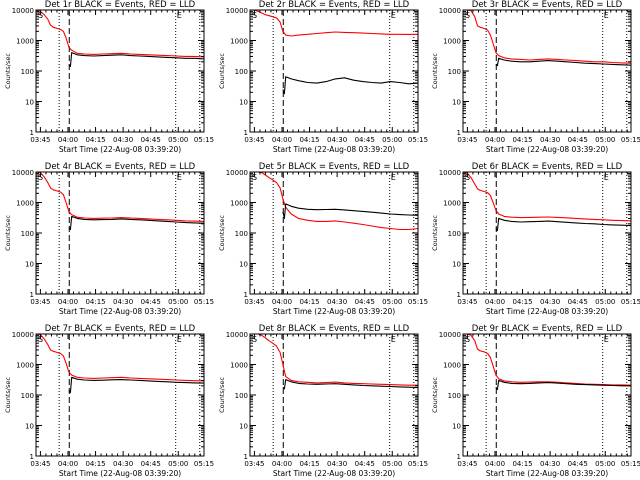  What do you see at coordinates (120, 329) in the screenshot?
I see `panel-title: Det 7r BLACK = Events, RED = LLD` at bounding box center [120, 329].